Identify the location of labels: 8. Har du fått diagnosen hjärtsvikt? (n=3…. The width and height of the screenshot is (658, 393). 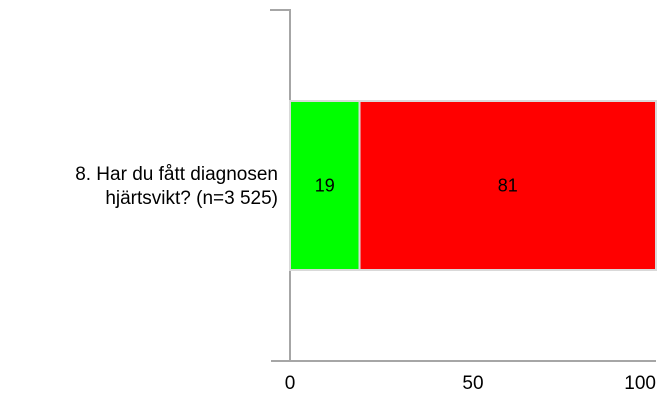
(176, 186).